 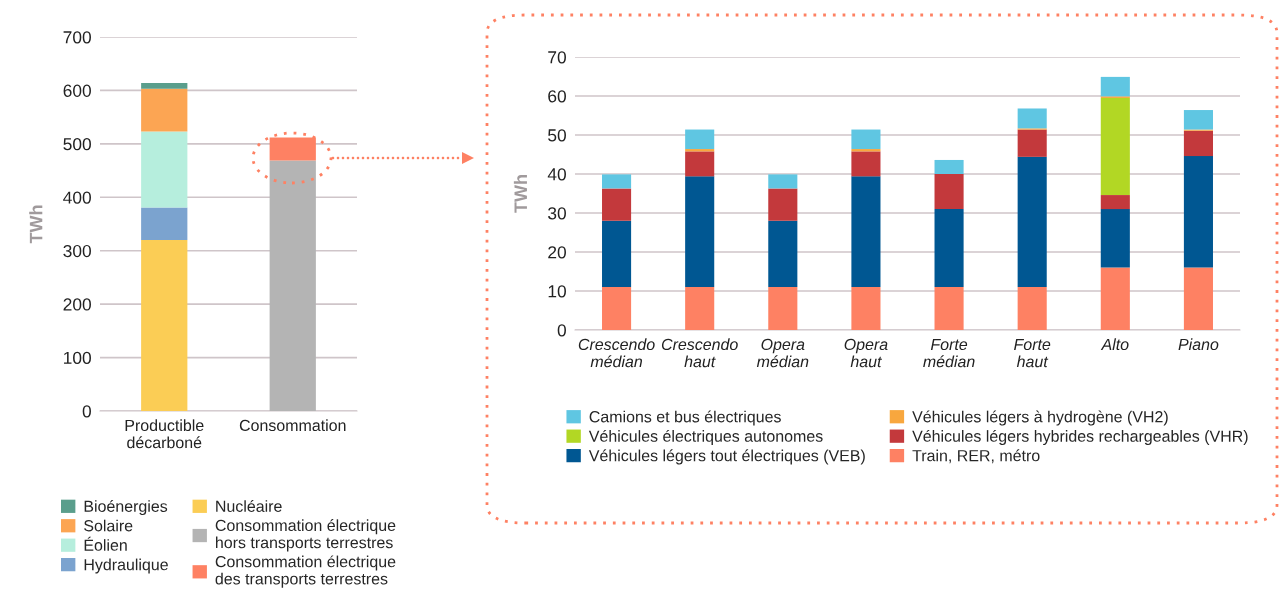 What do you see at coordinates (1040, 418) in the screenshot?
I see `legend-label: Véhicules légers à hydrogène (VH2)` at bounding box center [1040, 418].